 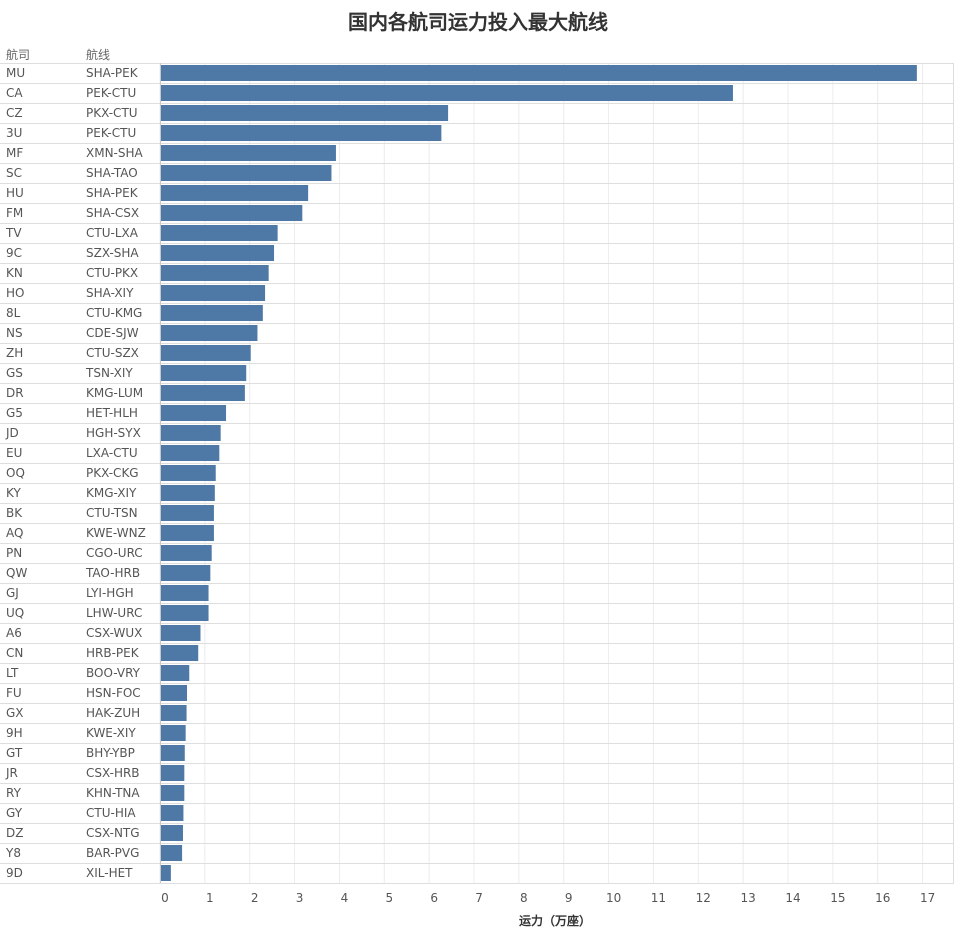 What do you see at coordinates (187, 533) in the screenshot?
I see `bar-AQ` at bounding box center [187, 533].